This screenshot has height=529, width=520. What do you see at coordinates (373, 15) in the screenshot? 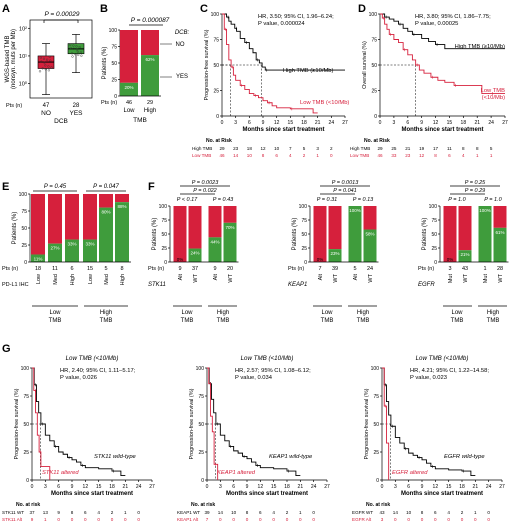
I see `d-ytick-label: 100` at bounding box center [373, 15].